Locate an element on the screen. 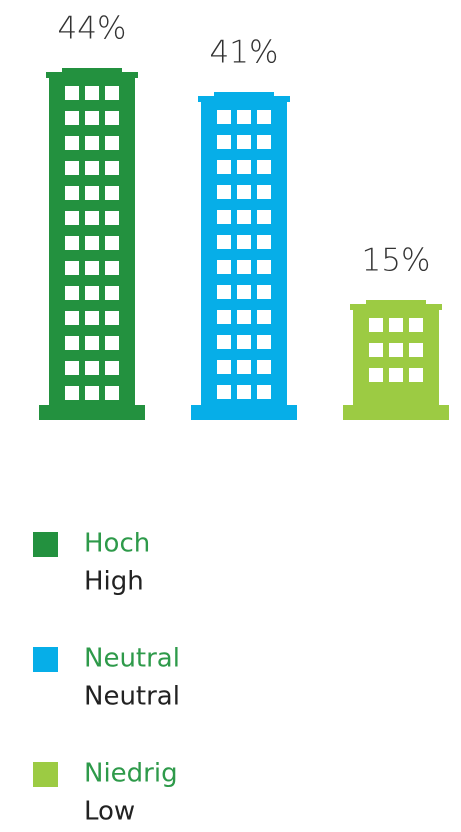 The height and width of the screenshot is (832, 461). value-label: 15% is located at coordinates (396, 261).